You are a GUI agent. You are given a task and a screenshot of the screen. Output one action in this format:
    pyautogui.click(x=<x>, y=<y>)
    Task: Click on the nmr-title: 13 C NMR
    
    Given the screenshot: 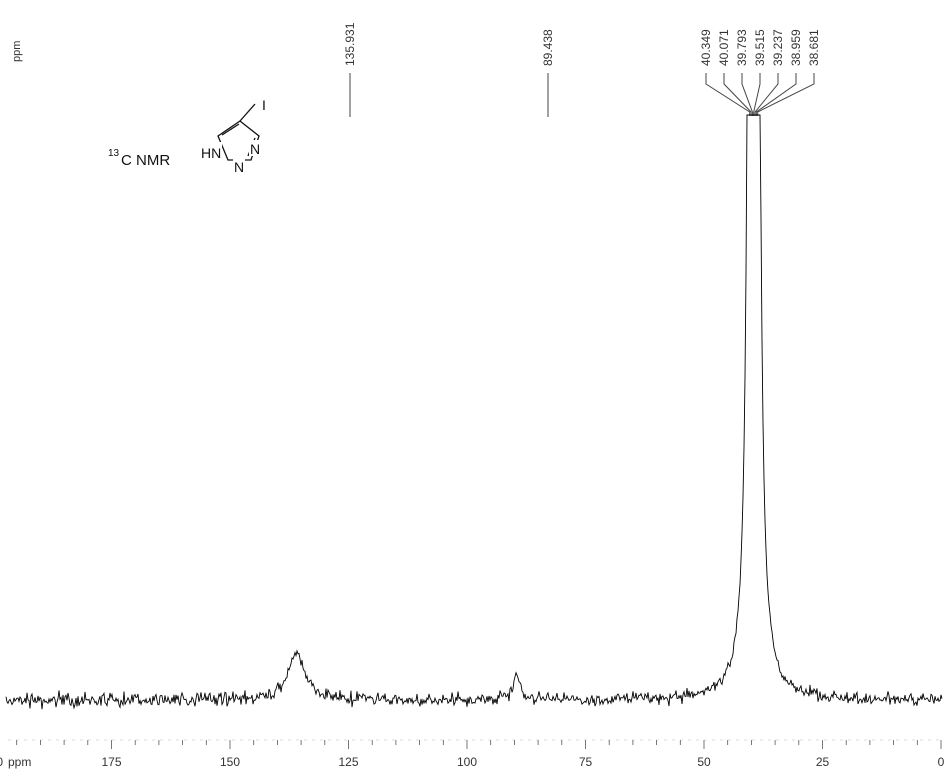 What is the action you would take?
    pyautogui.click(x=139, y=158)
    